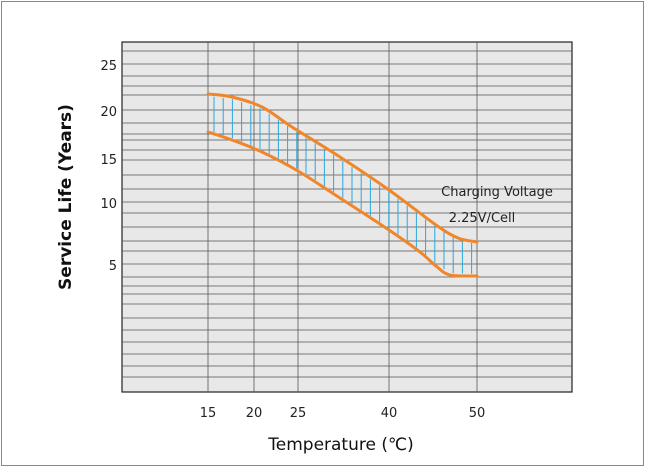 The height and width of the screenshot is (468, 647). What do you see at coordinates (113, 266) in the screenshot?
I see `y-tick-label: 5` at bounding box center [113, 266].